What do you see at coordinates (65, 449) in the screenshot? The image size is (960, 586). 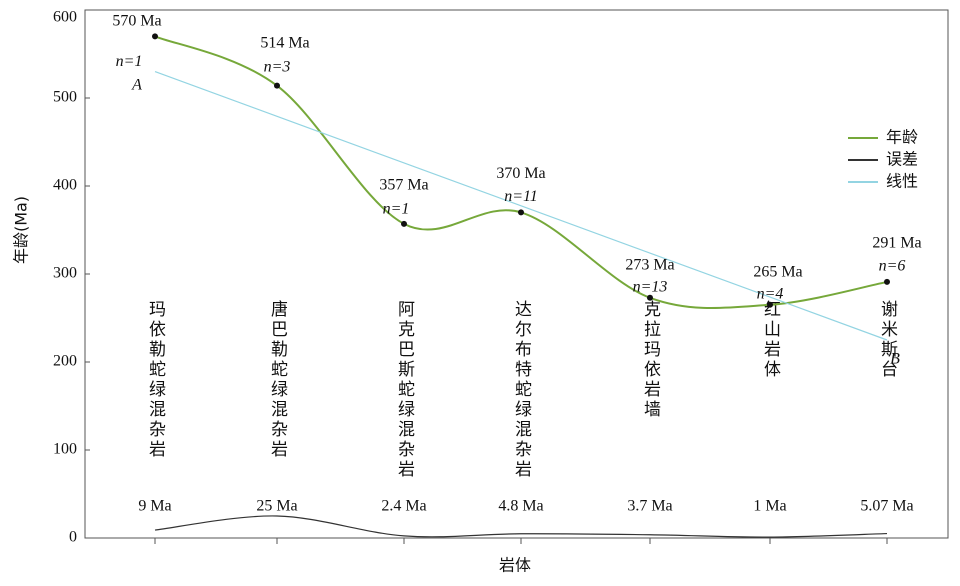 I see `y-tick-label: 100` at bounding box center [65, 449].